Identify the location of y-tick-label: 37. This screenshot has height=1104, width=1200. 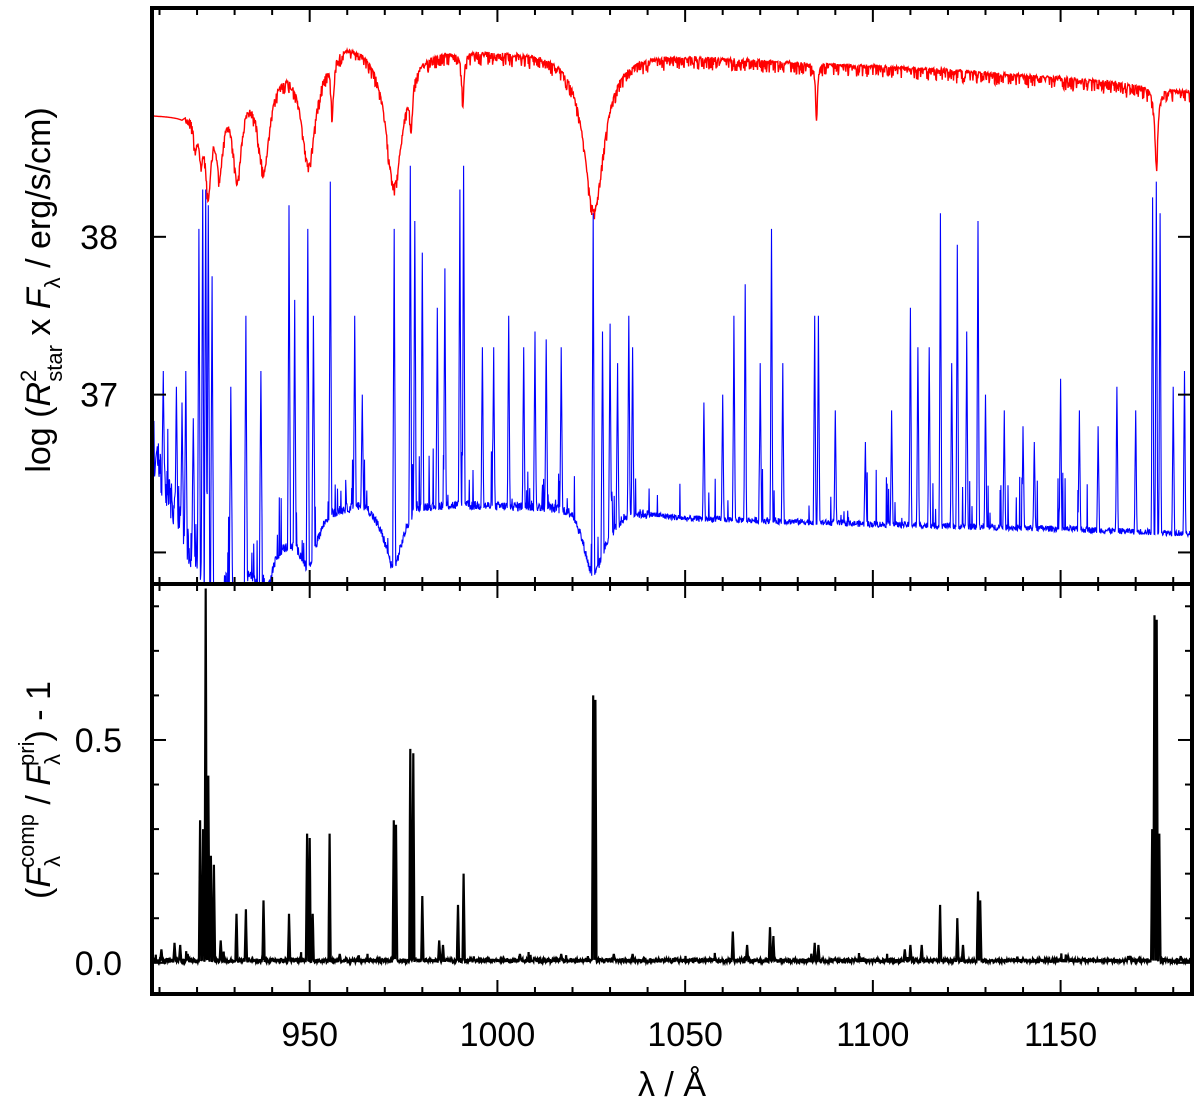
(99, 396).